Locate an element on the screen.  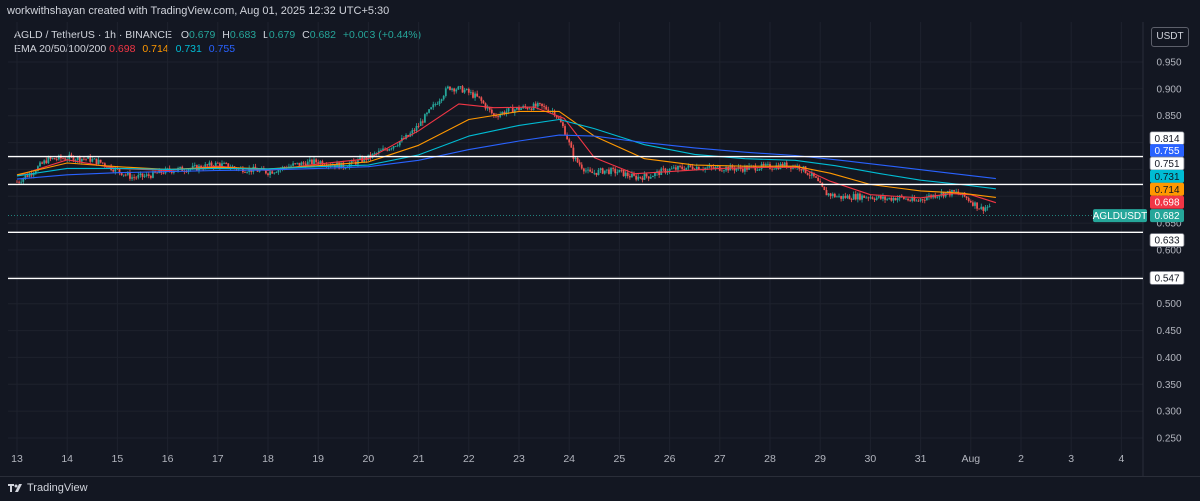
symbol-tag-bg is located at coordinates (1120, 216).